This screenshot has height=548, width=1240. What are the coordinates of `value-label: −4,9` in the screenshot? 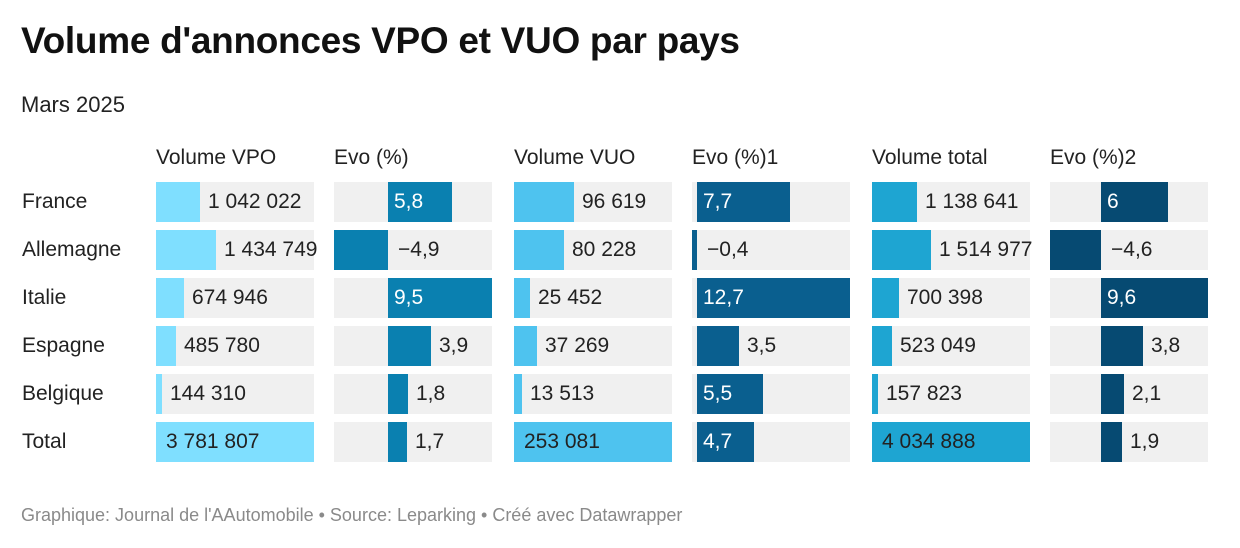 It's located at (419, 249).